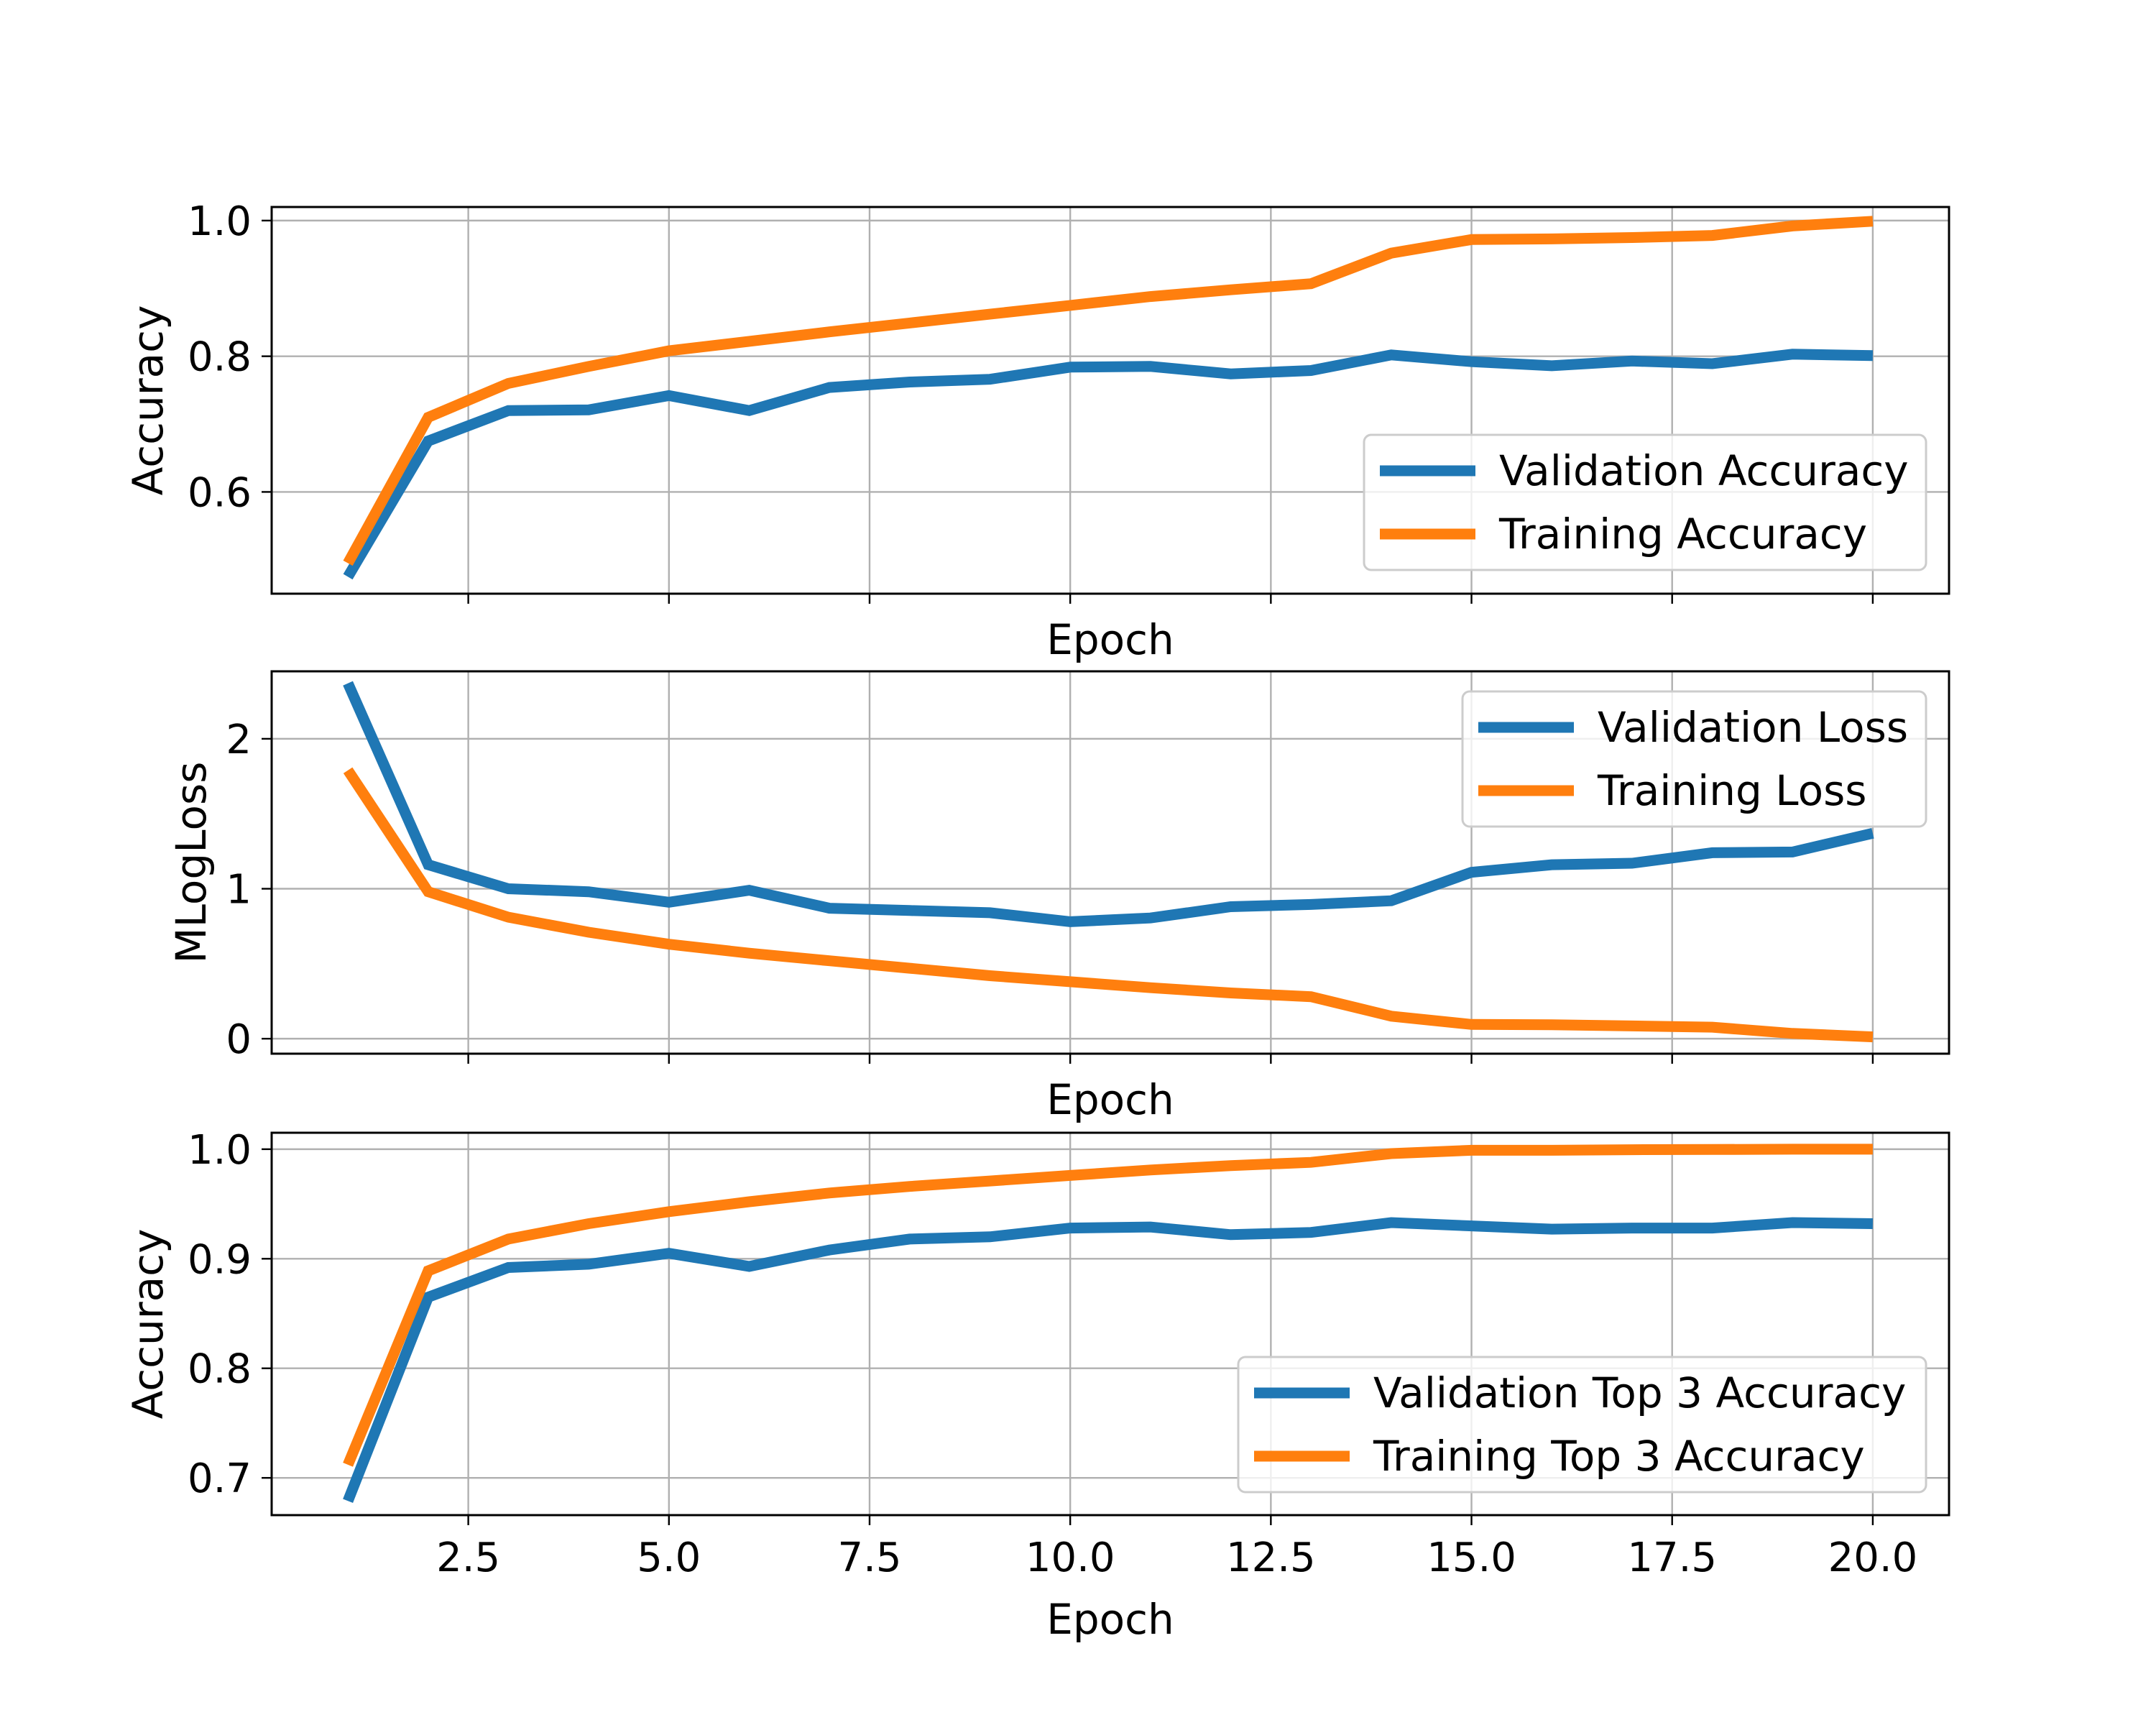 The image size is (2156, 1725). I want to click on y-tick-label: 0, so click(239, 1039).